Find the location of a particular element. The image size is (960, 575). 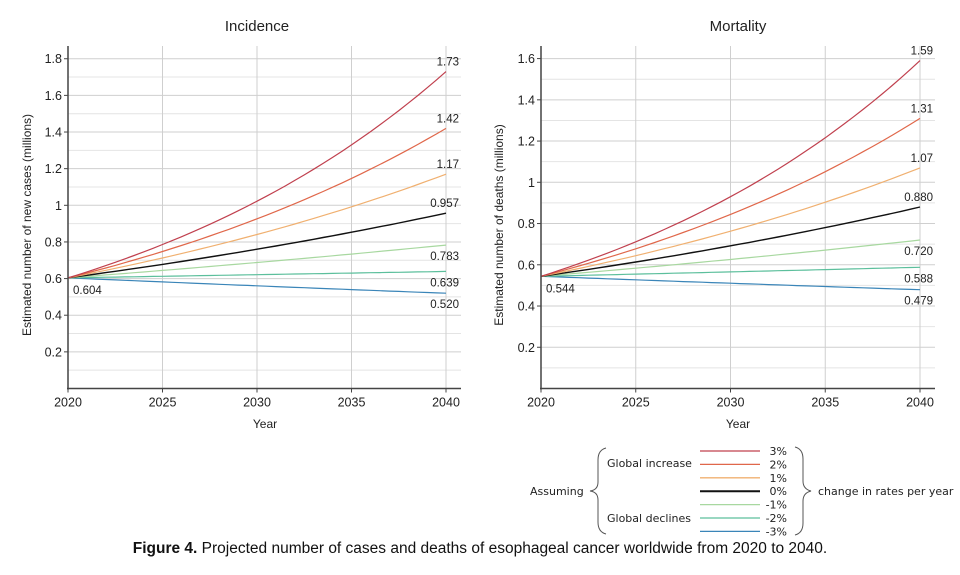

end-value-label: 0.479 is located at coordinates (918, 302).